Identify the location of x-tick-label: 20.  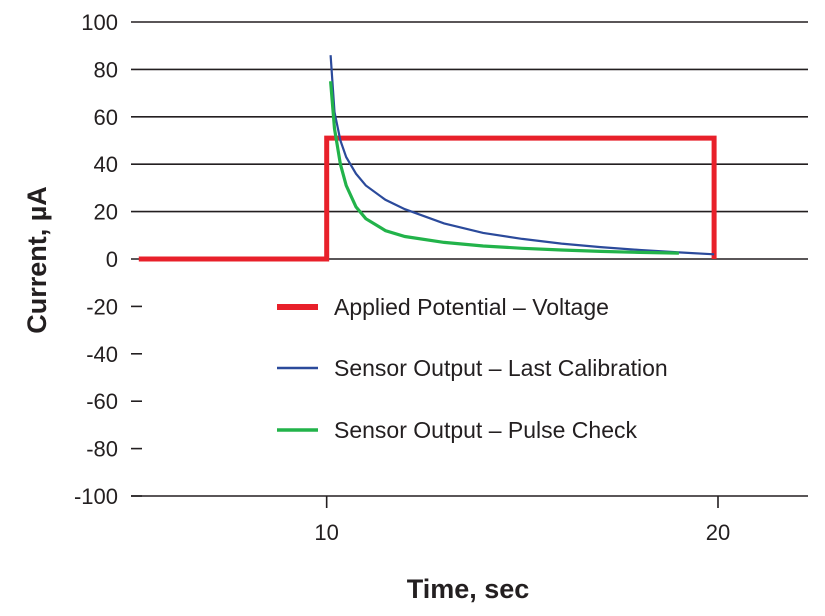
(718, 532).